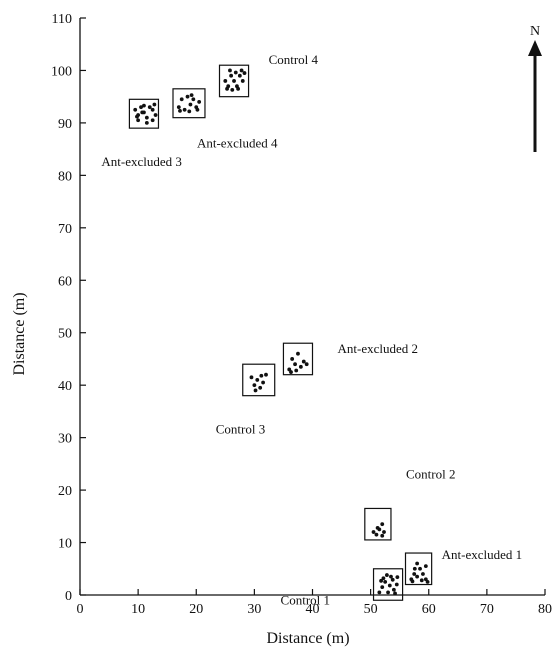 The height and width of the screenshot is (653, 558). What do you see at coordinates (65, 439) in the screenshot?
I see `y-tick-label: 30` at bounding box center [65, 439].